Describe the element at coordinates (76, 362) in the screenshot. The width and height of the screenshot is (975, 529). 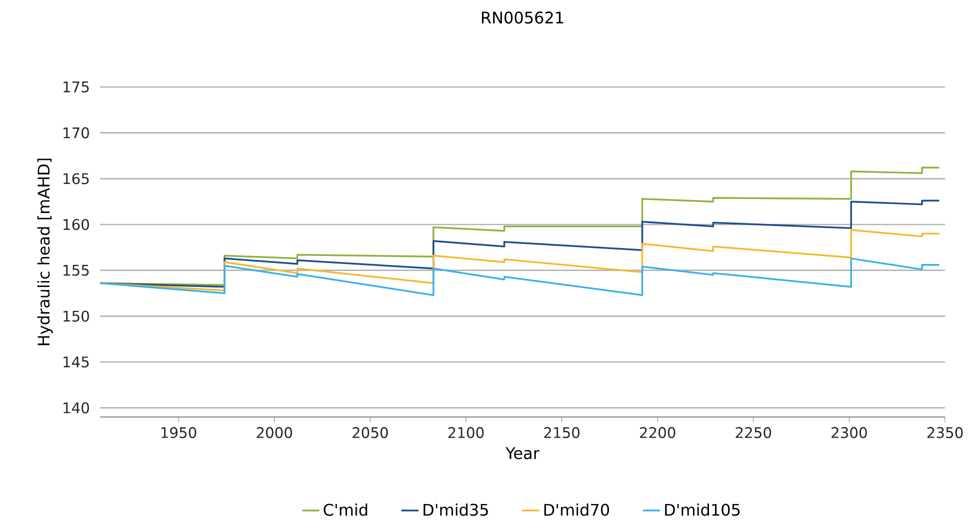
I see `y-tick-label: 145` at that location.